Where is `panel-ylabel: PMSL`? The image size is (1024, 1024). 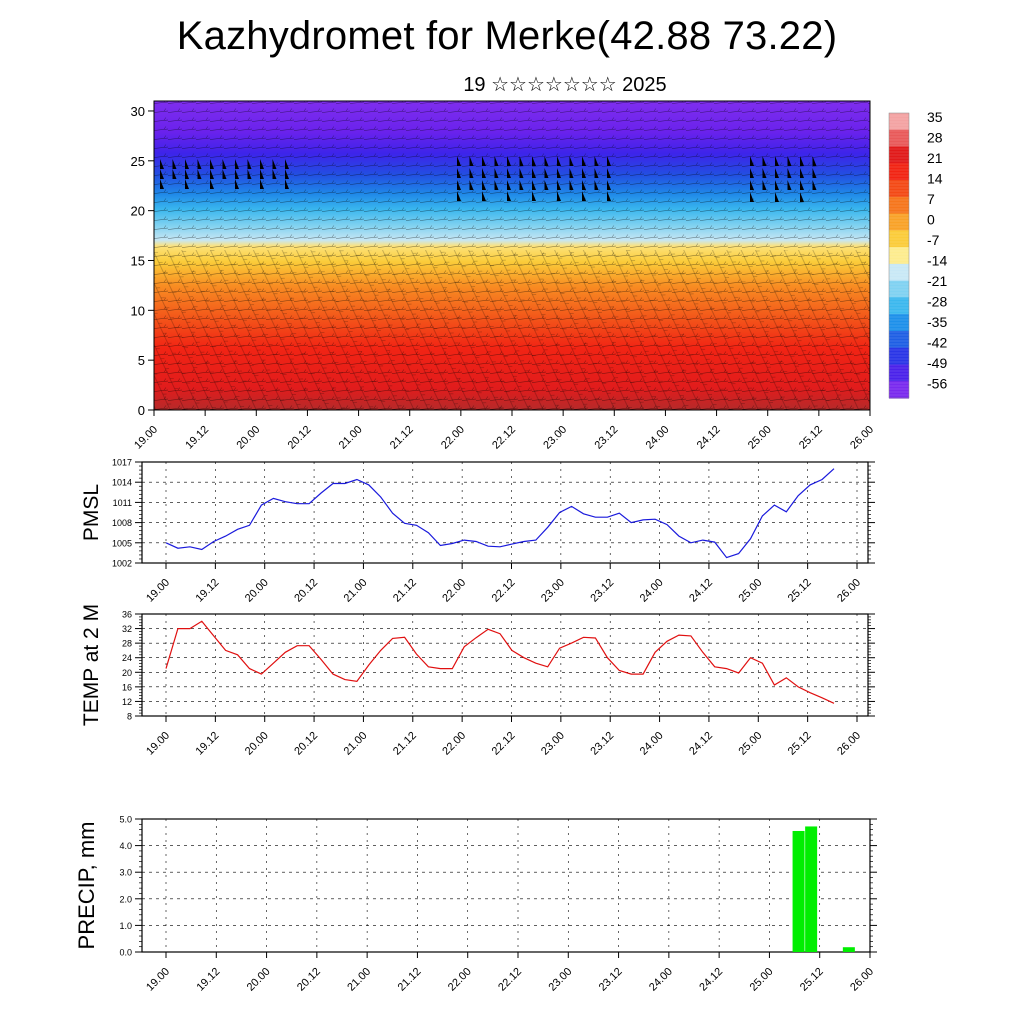
panel-ylabel: PMSL is located at coordinates (91, 512).